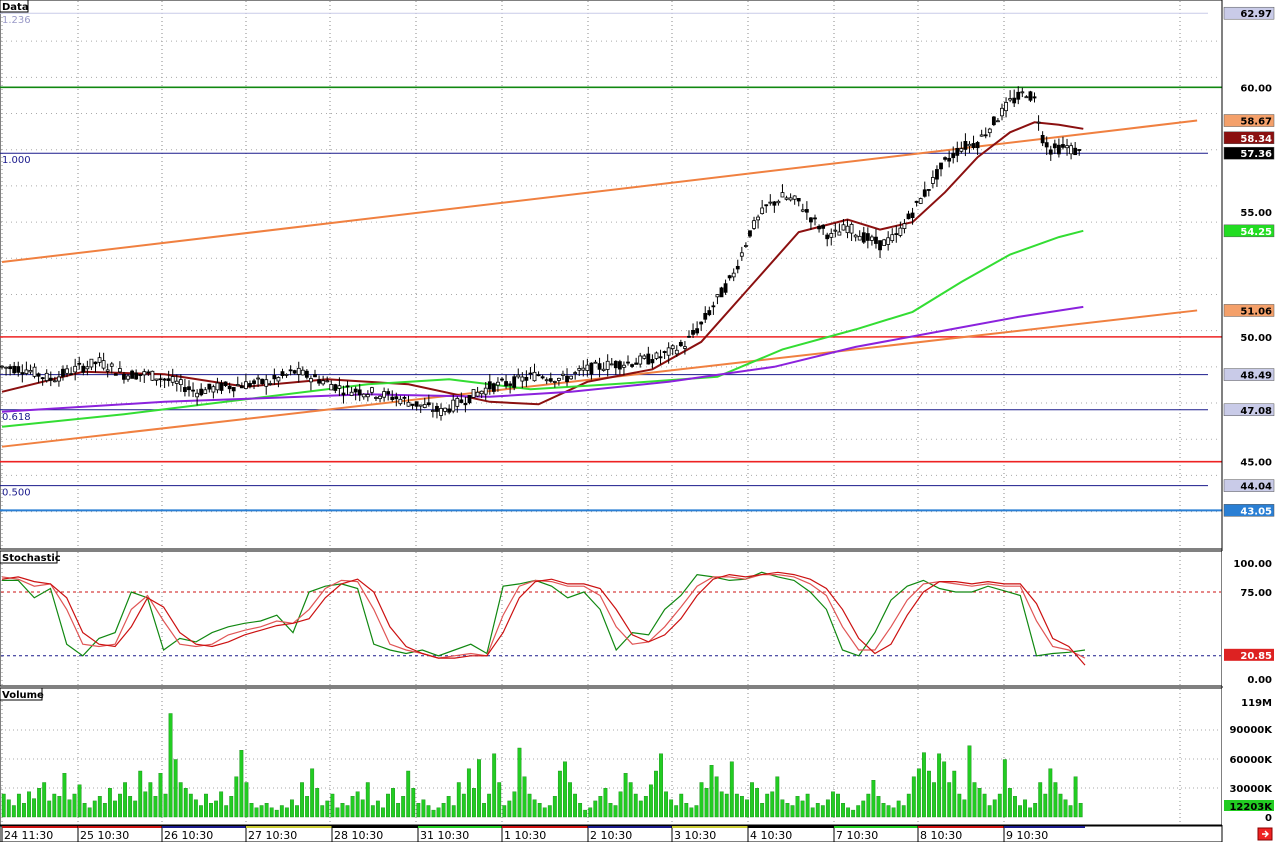 Image resolution: width=1276 pixels, height=842 pixels. Describe the element at coordinates (1256, 311) in the screenshot. I see `svg-text: 51.06` at that location.